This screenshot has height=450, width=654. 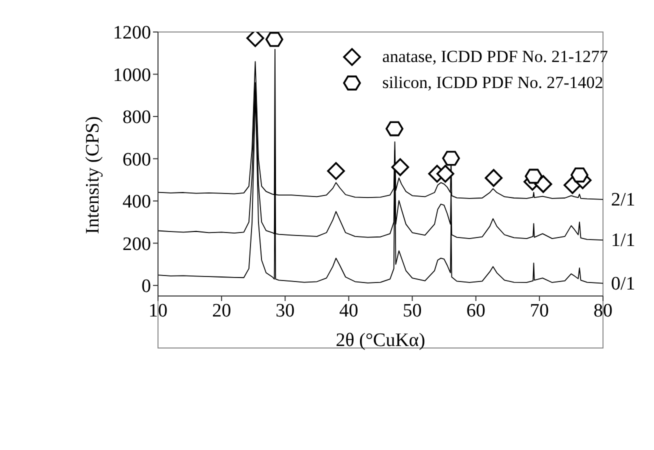 What do you see at coordinates (158, 311) in the screenshot?
I see `x-tick-label: 10` at bounding box center [158, 311].